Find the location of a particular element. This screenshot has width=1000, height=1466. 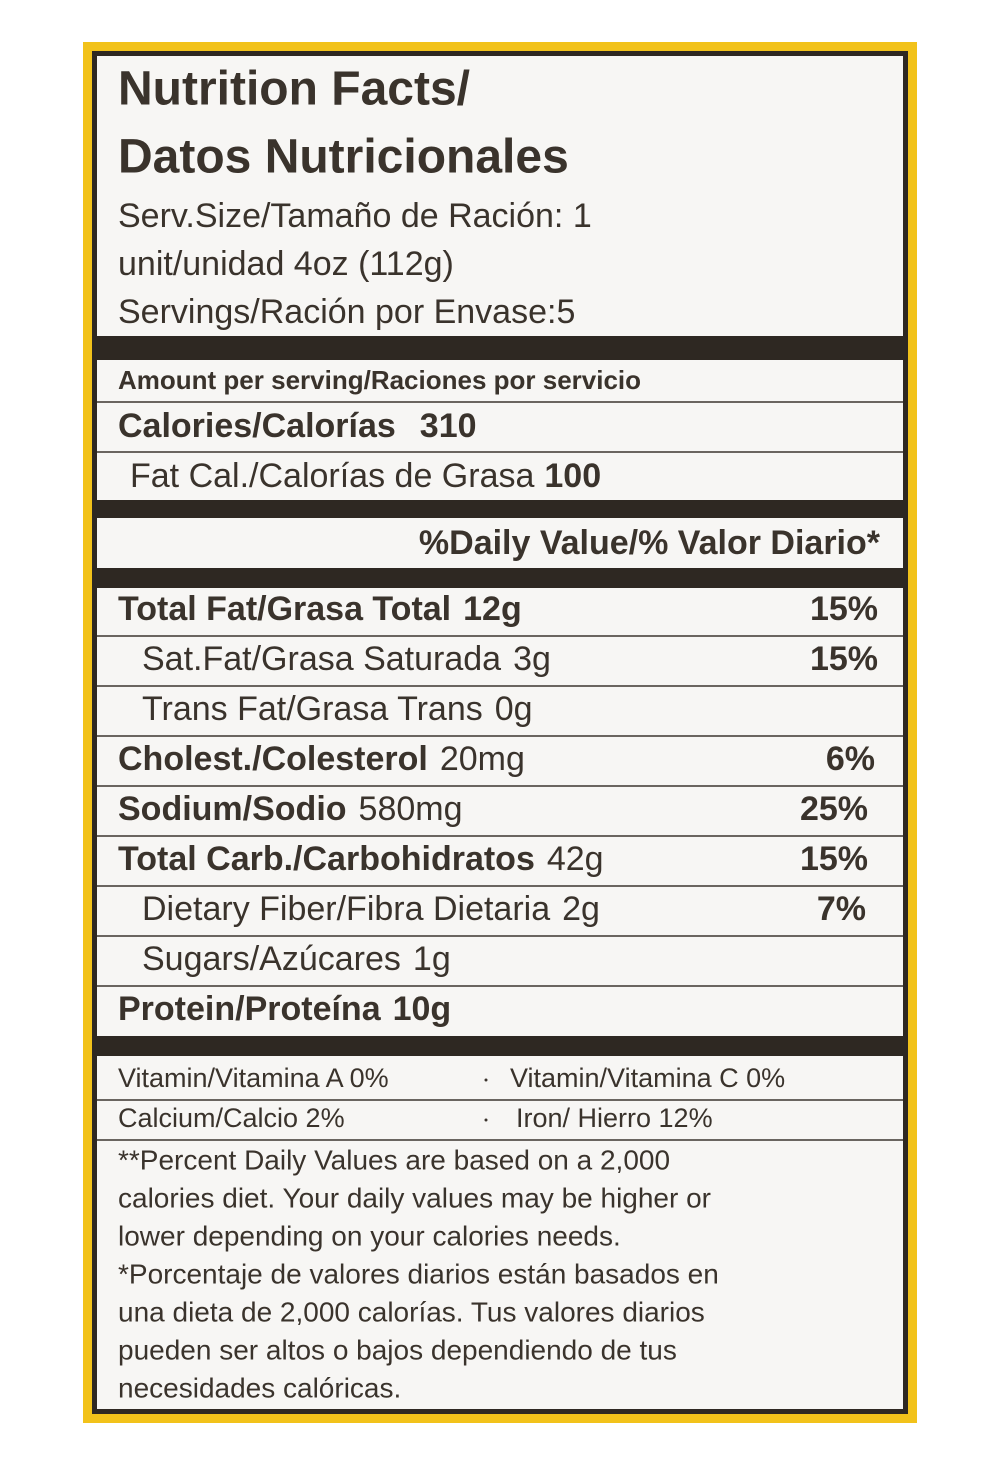

fat-calories-value: 100 is located at coordinates (572, 476).